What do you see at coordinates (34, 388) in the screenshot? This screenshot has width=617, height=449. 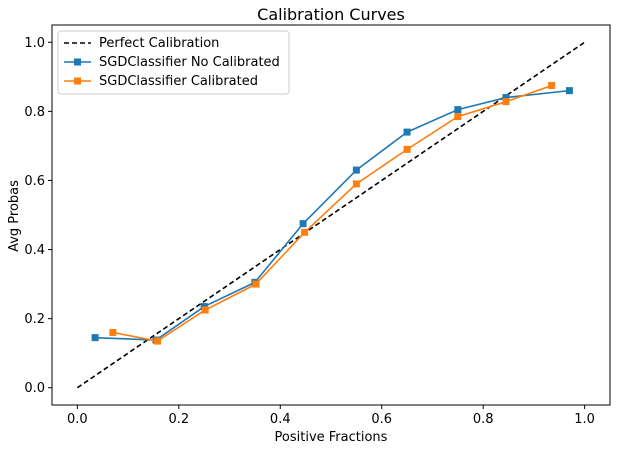 I see `y-tick-label: 0.0` at bounding box center [34, 388].